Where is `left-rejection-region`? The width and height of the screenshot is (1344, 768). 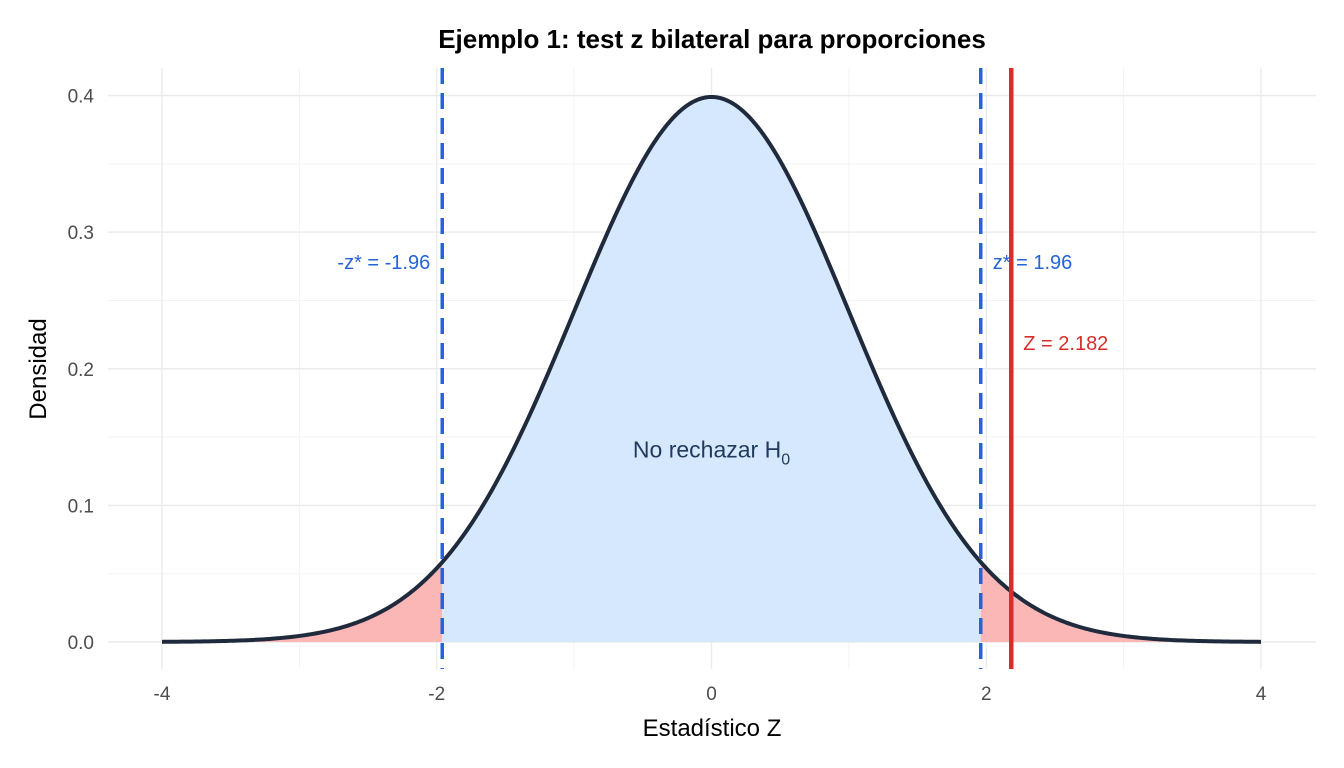 left-rejection-region is located at coordinates (302, 602).